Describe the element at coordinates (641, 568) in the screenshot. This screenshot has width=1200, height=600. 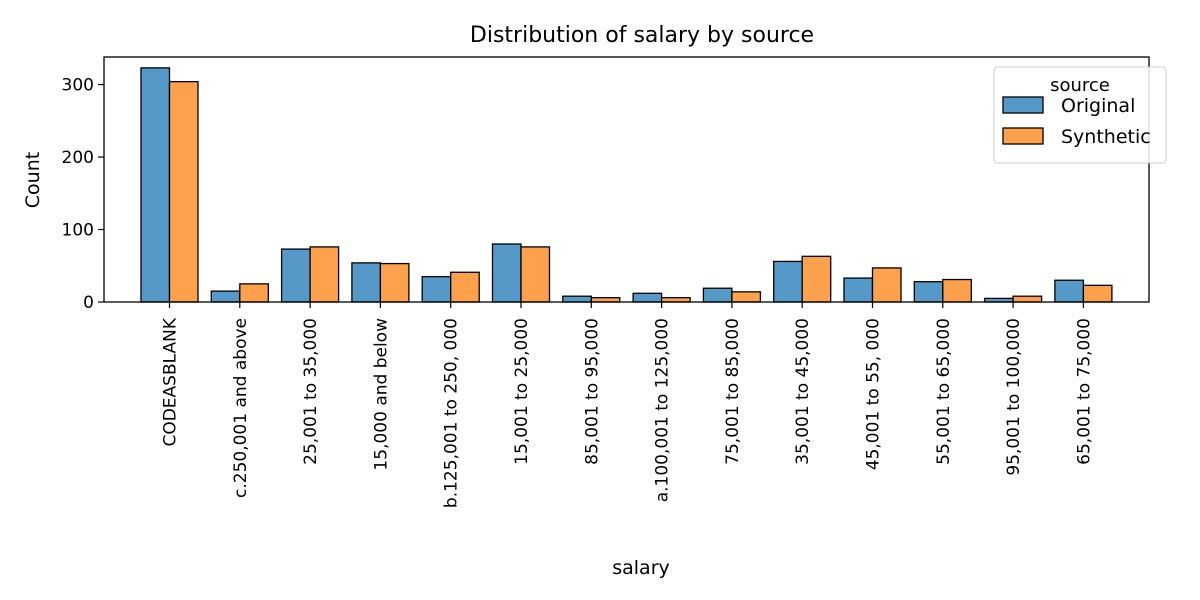
I see `x-axis-label: salary` at that location.